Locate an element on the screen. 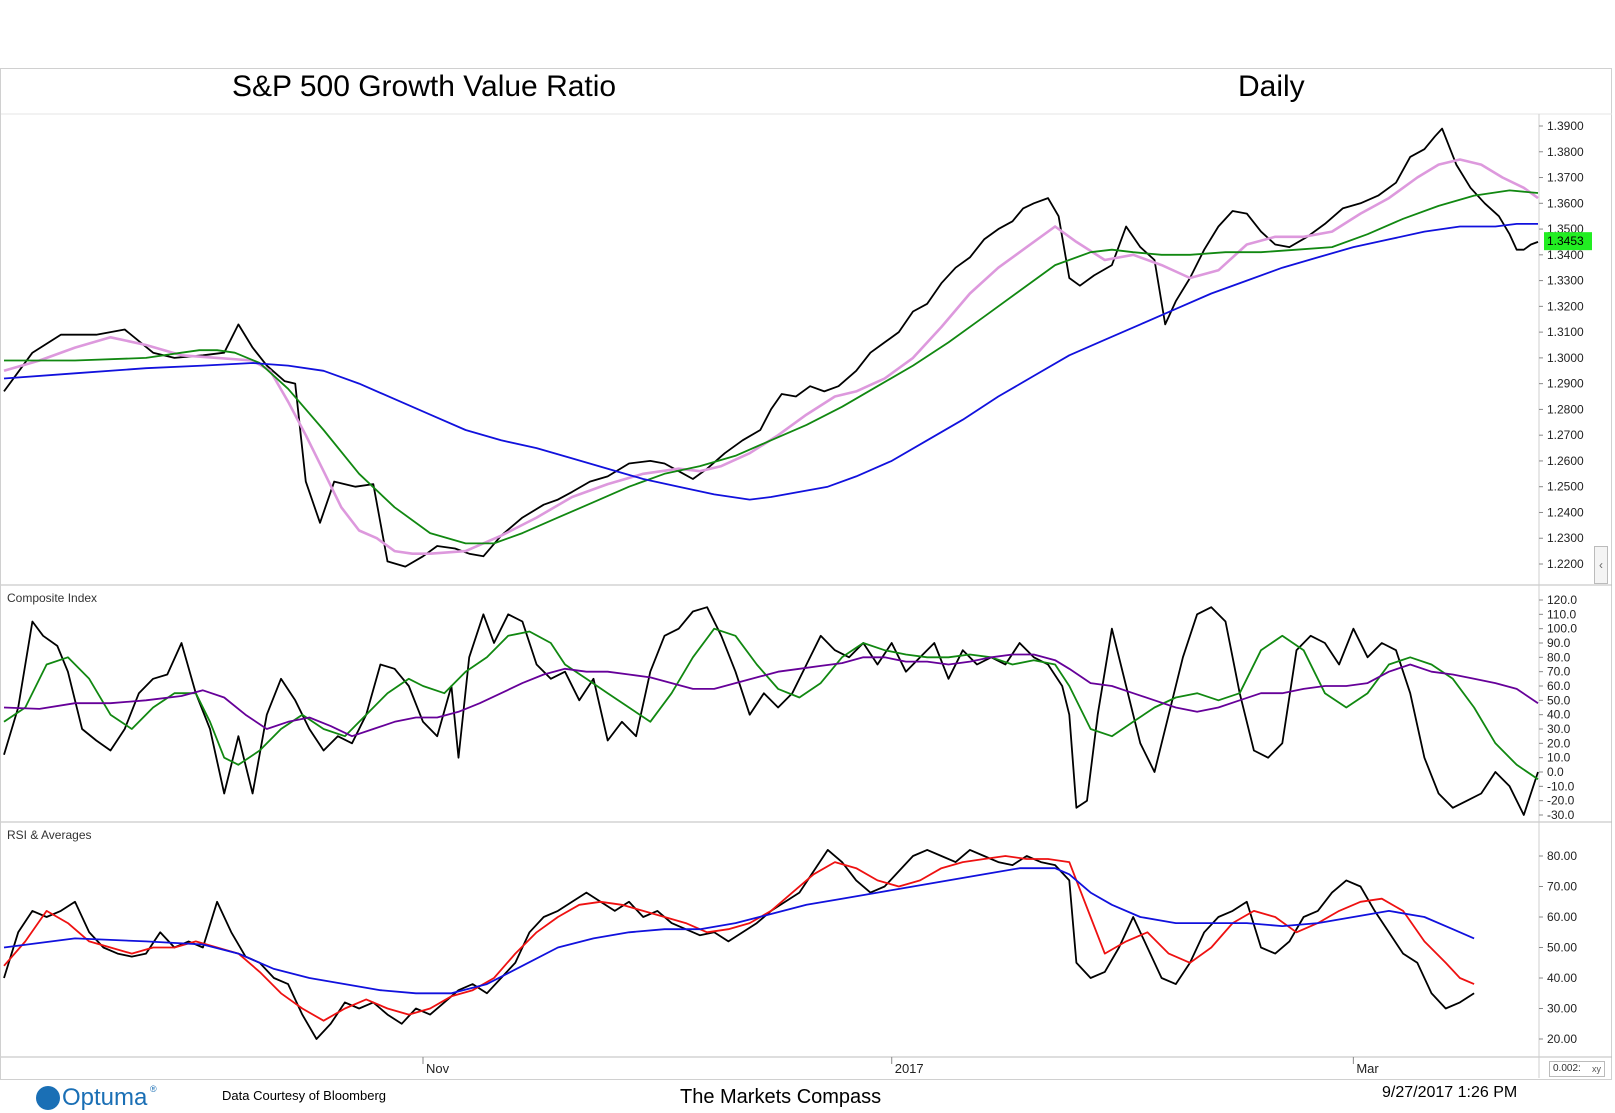 The image size is (1615, 1113). y-tick-label: 60.00 is located at coordinates (1562, 917).